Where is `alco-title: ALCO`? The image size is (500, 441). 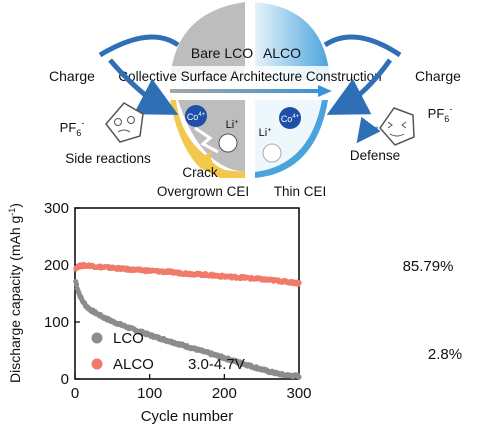
alco-title: ALCO is located at coordinates (282, 53).